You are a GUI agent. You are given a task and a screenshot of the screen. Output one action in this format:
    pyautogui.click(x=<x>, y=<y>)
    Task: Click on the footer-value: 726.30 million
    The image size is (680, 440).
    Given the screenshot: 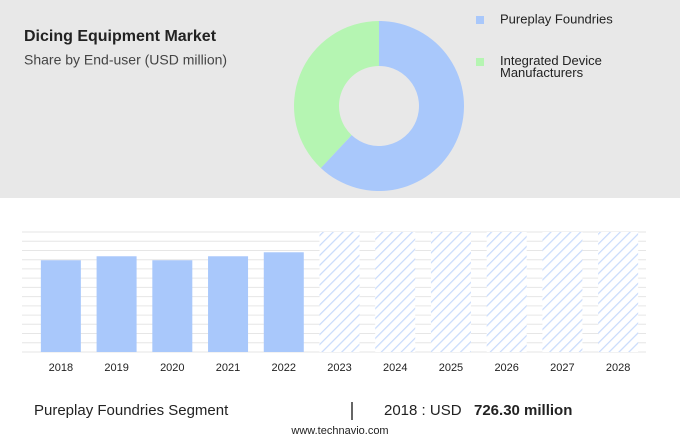 What is the action you would take?
    pyautogui.click(x=523, y=410)
    